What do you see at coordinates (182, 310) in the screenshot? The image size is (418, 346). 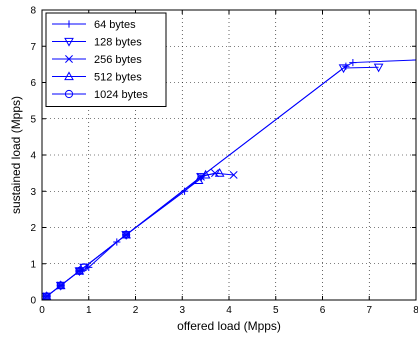 I see `x-tick-label: 3` at bounding box center [182, 310].